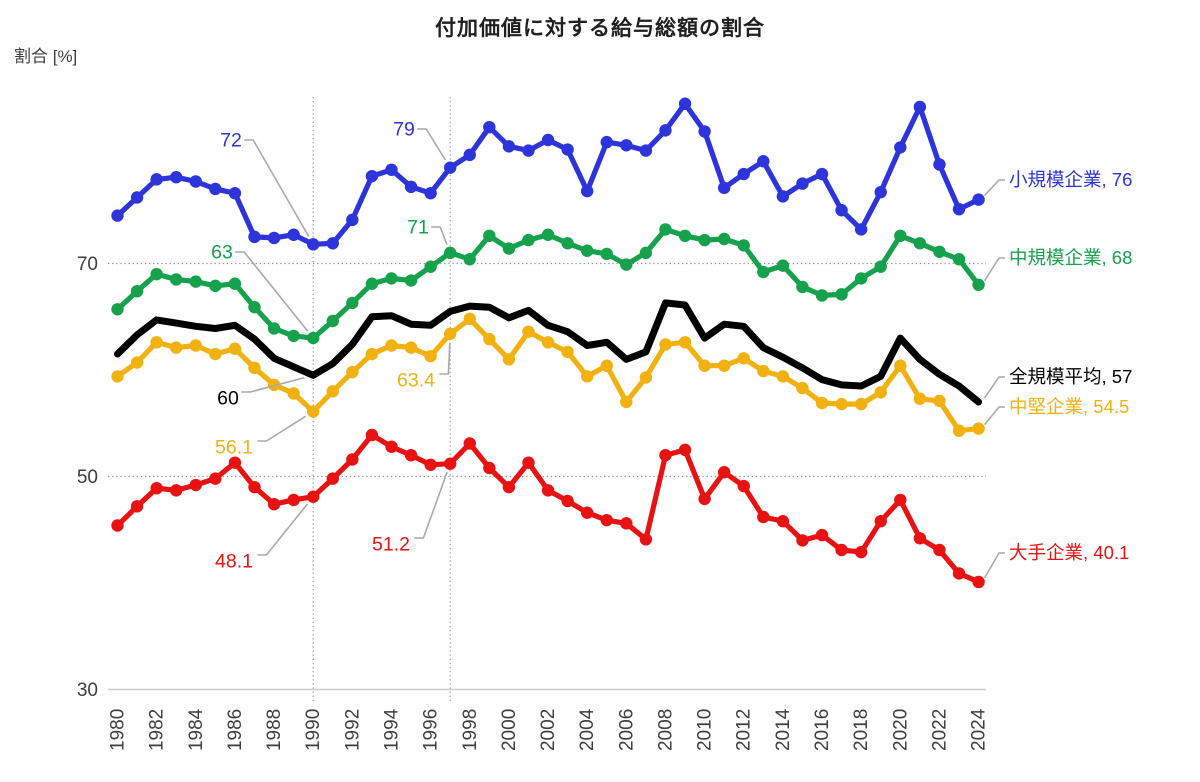 The height and width of the screenshot is (782, 1200). What do you see at coordinates (900, 730) in the screenshot?
I see `x-tick-2020: 2020` at bounding box center [900, 730].